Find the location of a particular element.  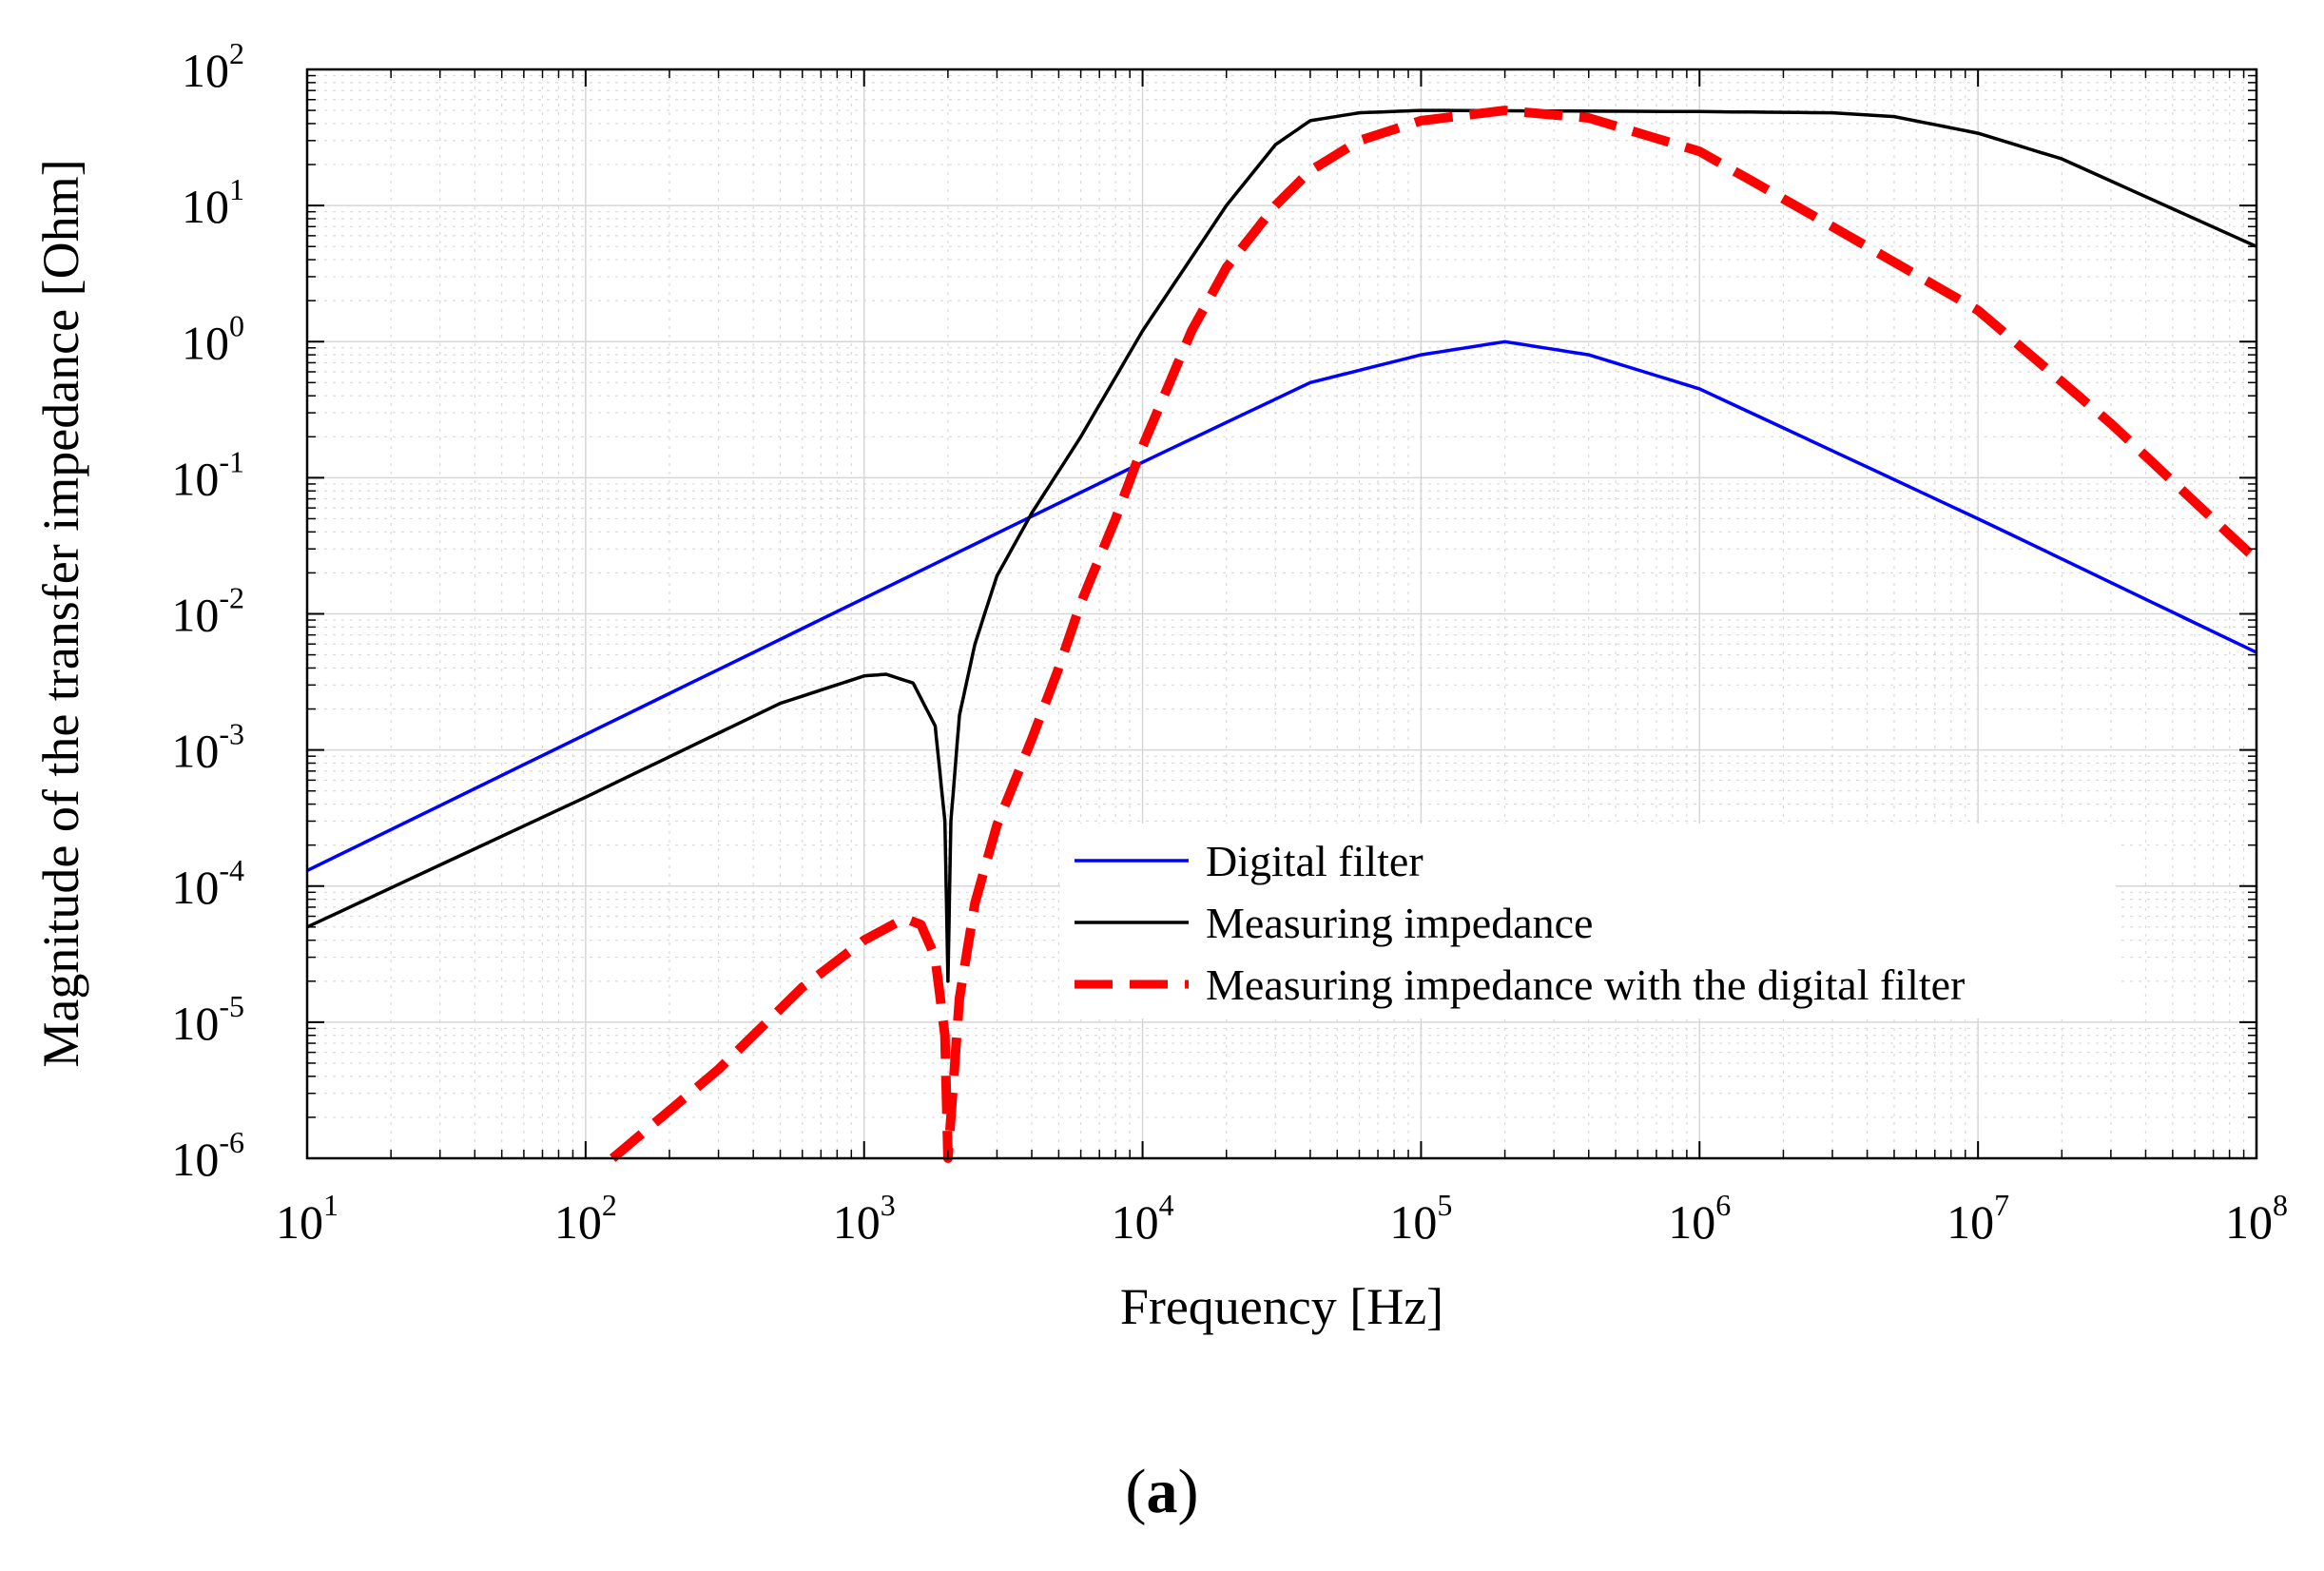

y-tick-label: 10⁻⁵ is located at coordinates (207, 1019).